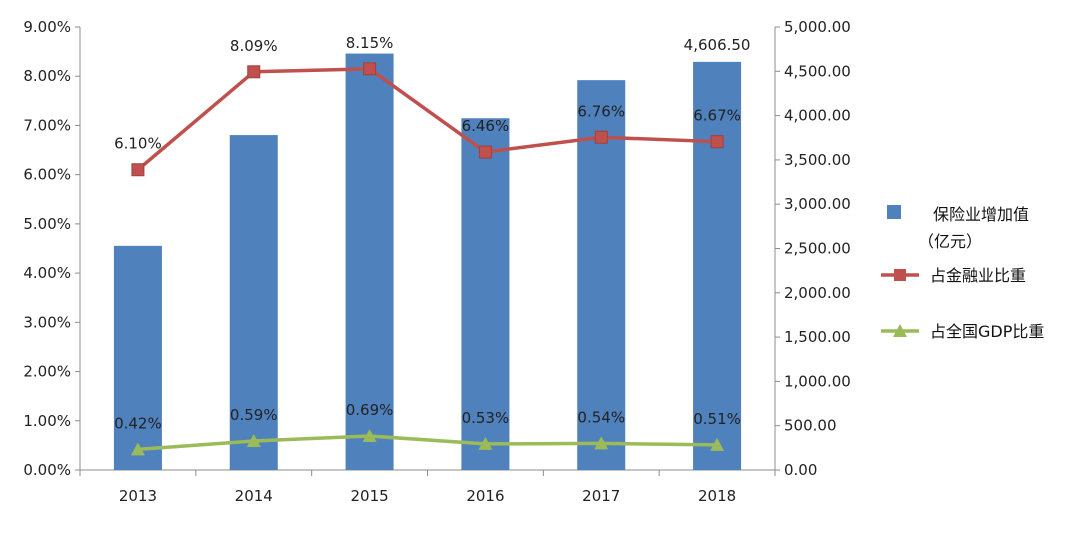 The height and width of the screenshot is (538, 1080). Describe the element at coordinates (987, 331) in the screenshot. I see `legend-label: 占全国GDP比重` at that location.